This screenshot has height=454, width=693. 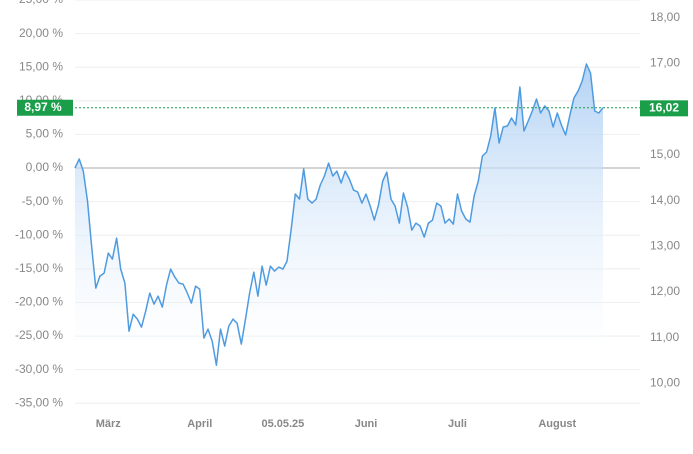 I want to click on x-tick-label: März, so click(x=109, y=424).